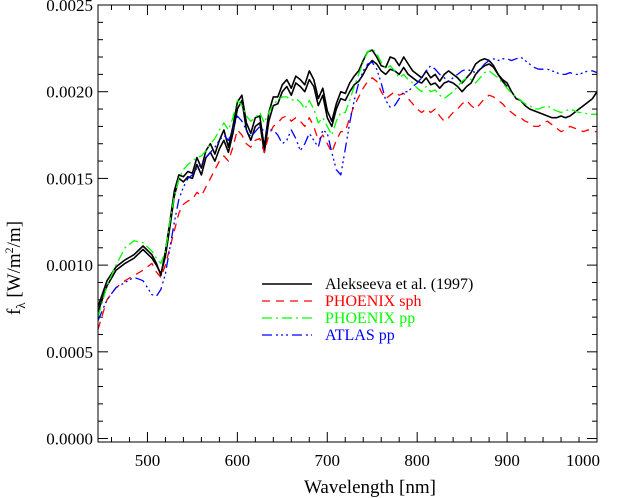 This screenshot has width=618, height=498. Describe the element at coordinates (373, 301) in the screenshot. I see `legend-label: PHOENIX sph` at that location.